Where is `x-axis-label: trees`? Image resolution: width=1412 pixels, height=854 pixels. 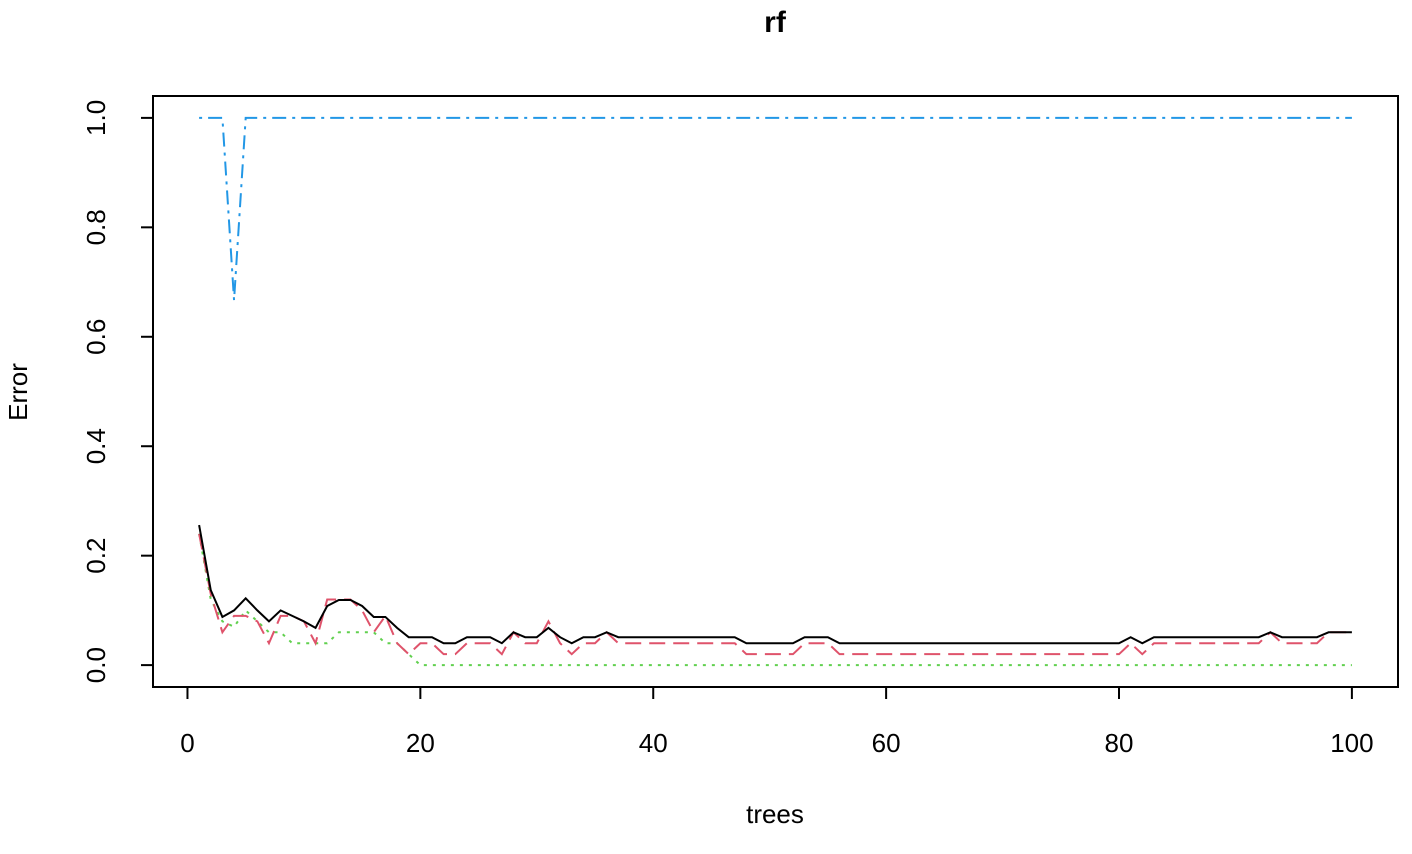
x-axis-label: trees is located at coordinates (775, 814).